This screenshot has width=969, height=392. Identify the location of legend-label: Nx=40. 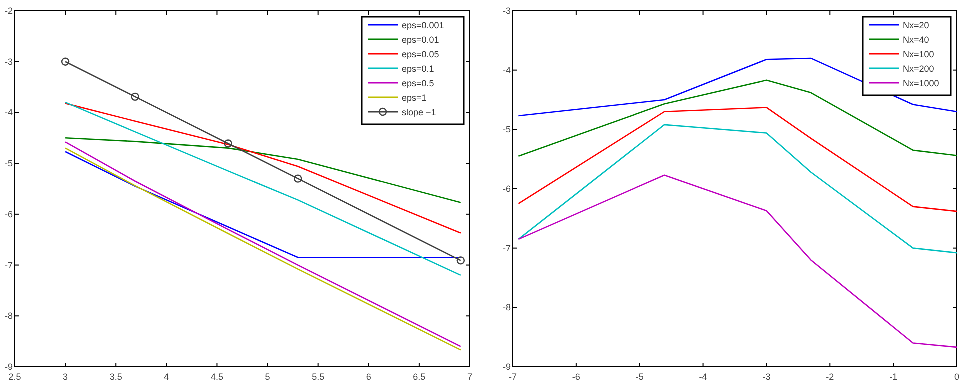
(916, 40).